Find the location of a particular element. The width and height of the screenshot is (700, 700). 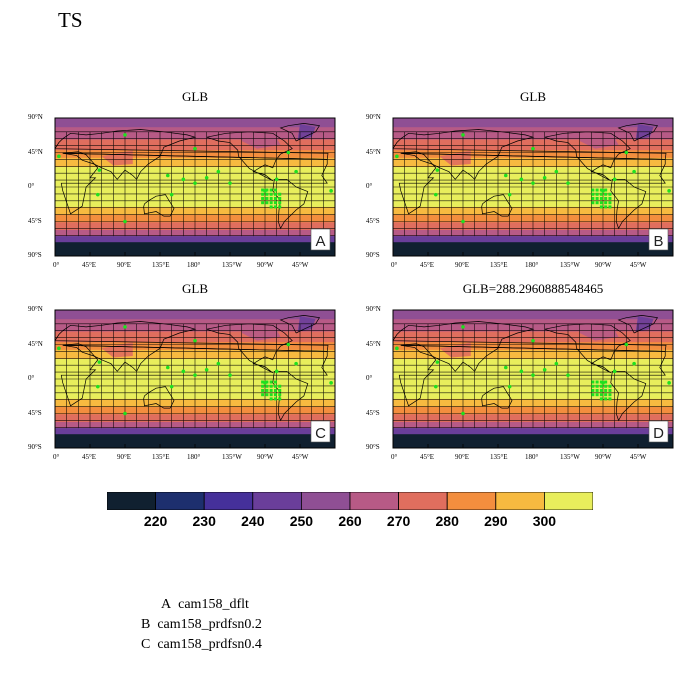

legend-item-c: C cam158_prdfsn0.4 is located at coordinates (201, 644).